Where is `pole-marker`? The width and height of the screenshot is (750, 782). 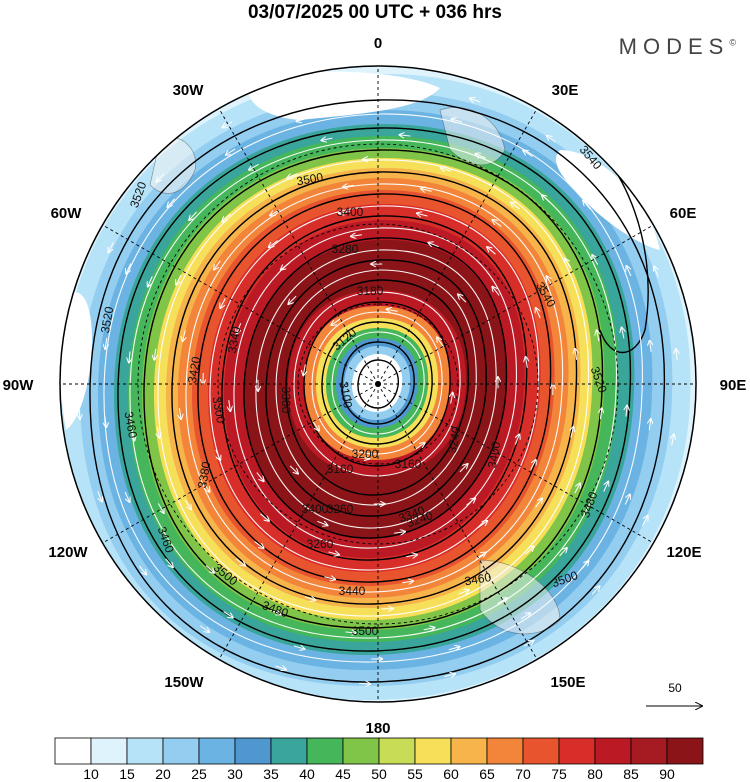
pole-marker is located at coordinates (378, 384).